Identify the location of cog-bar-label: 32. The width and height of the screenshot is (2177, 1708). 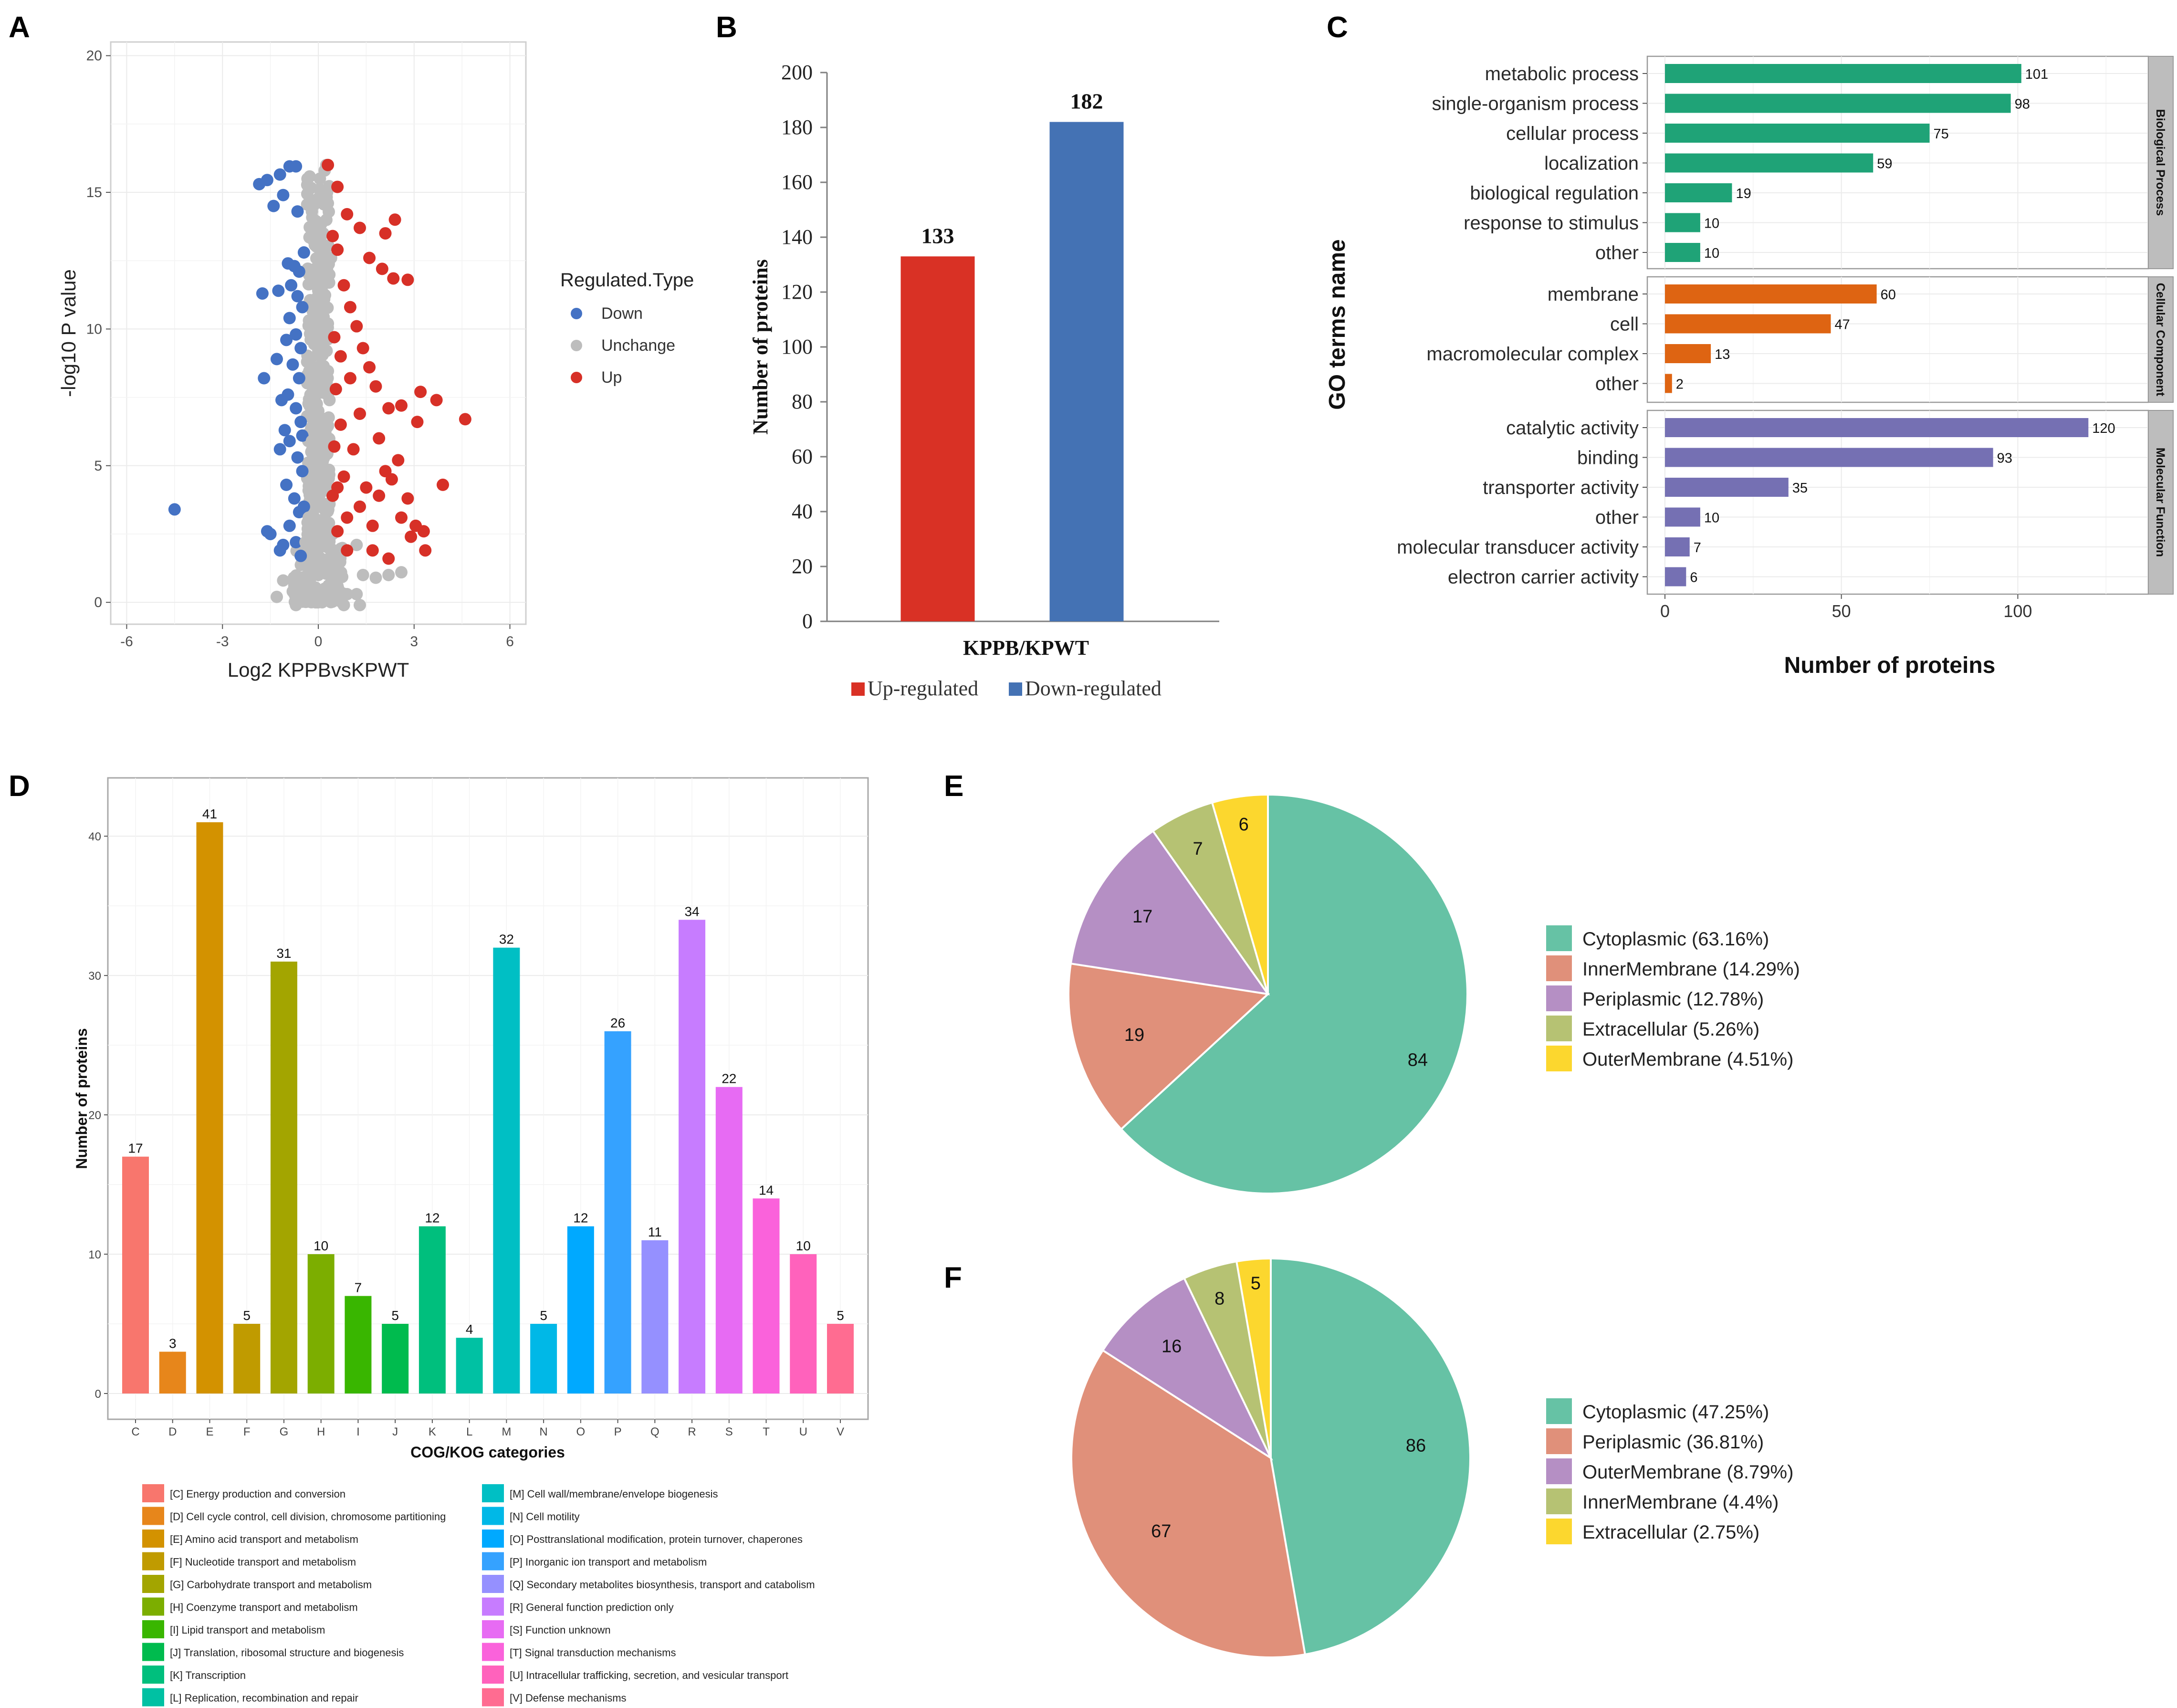
(507, 939).